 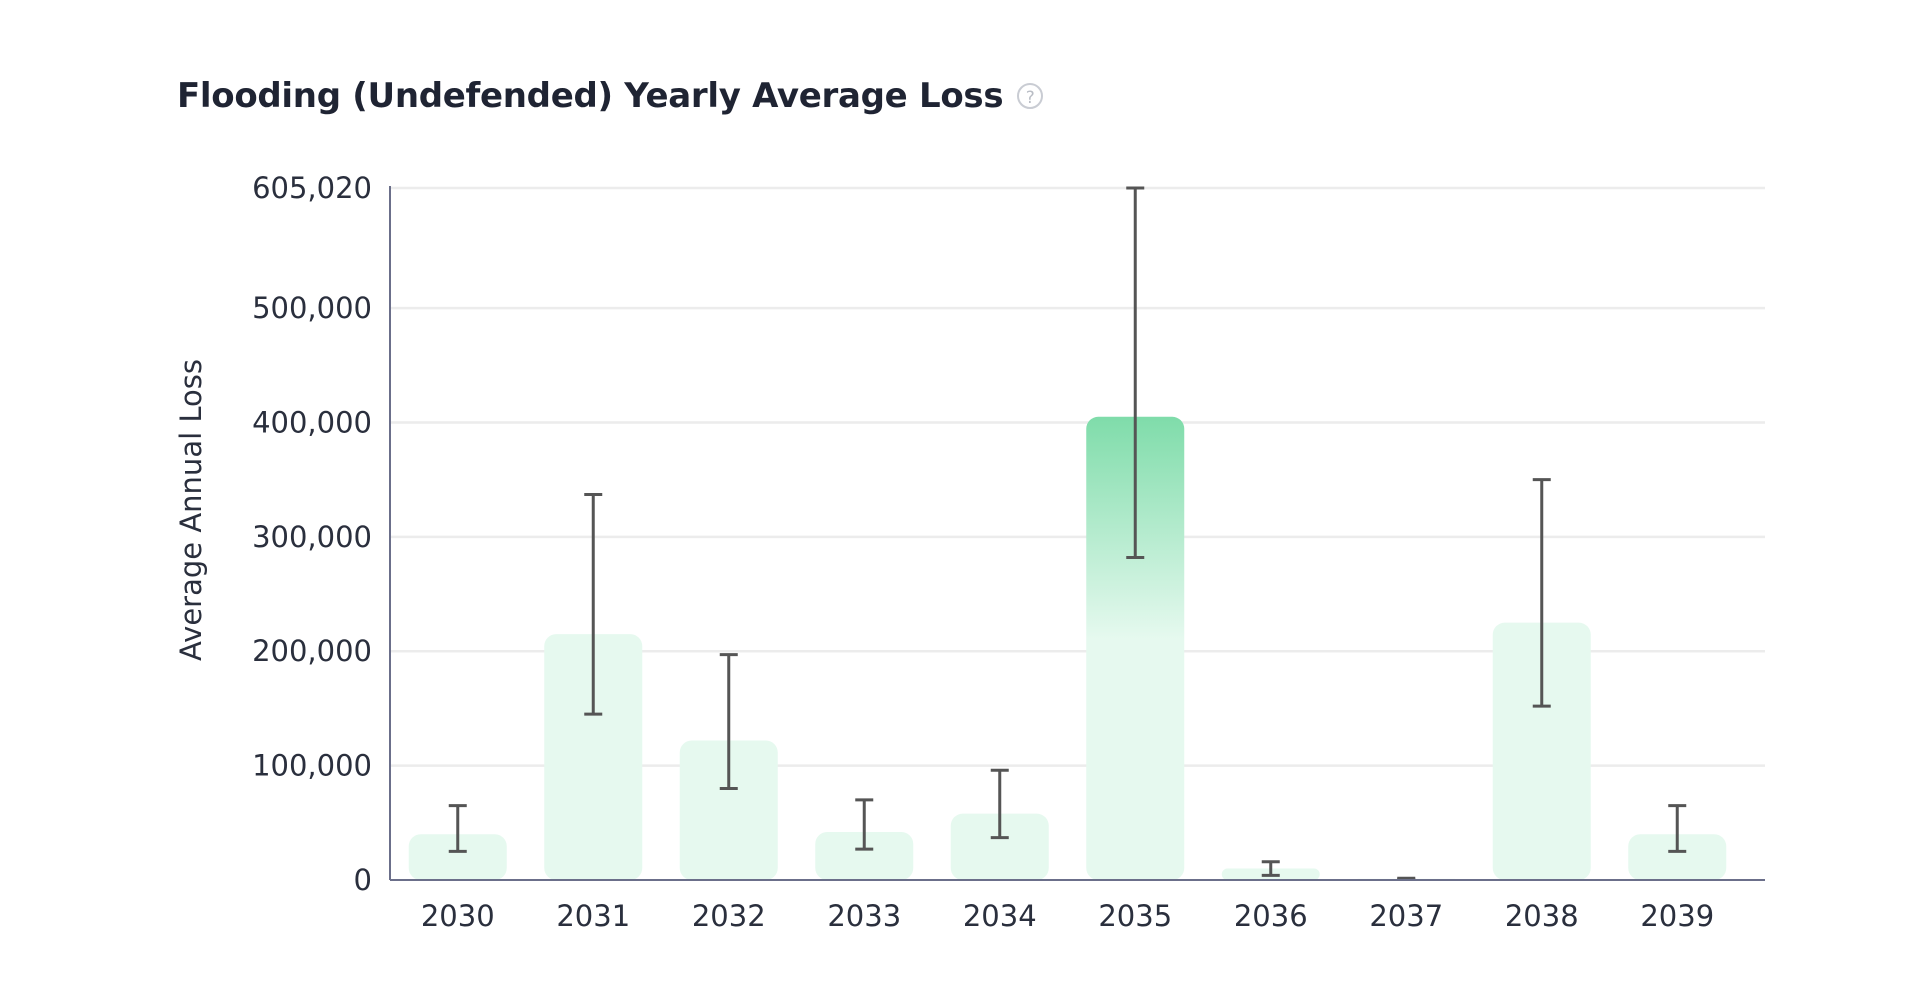 What do you see at coordinates (458, 916) in the screenshot?
I see `x-tick-label: 2030` at bounding box center [458, 916].